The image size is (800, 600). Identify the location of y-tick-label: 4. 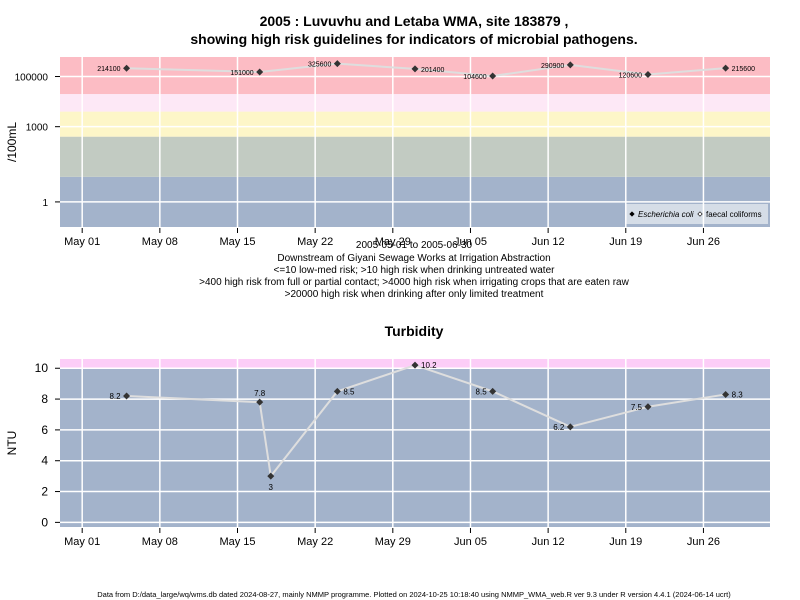
(44, 461).